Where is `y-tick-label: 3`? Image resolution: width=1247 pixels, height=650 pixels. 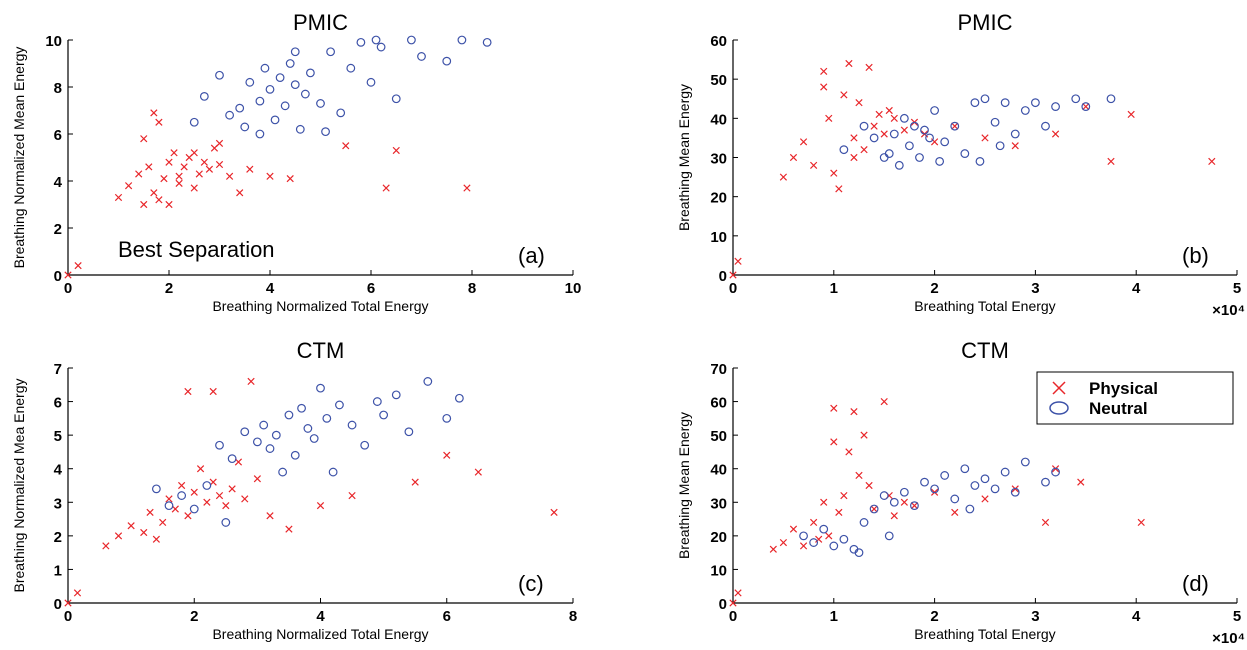 y-tick-label: 3 is located at coordinates (58, 503).